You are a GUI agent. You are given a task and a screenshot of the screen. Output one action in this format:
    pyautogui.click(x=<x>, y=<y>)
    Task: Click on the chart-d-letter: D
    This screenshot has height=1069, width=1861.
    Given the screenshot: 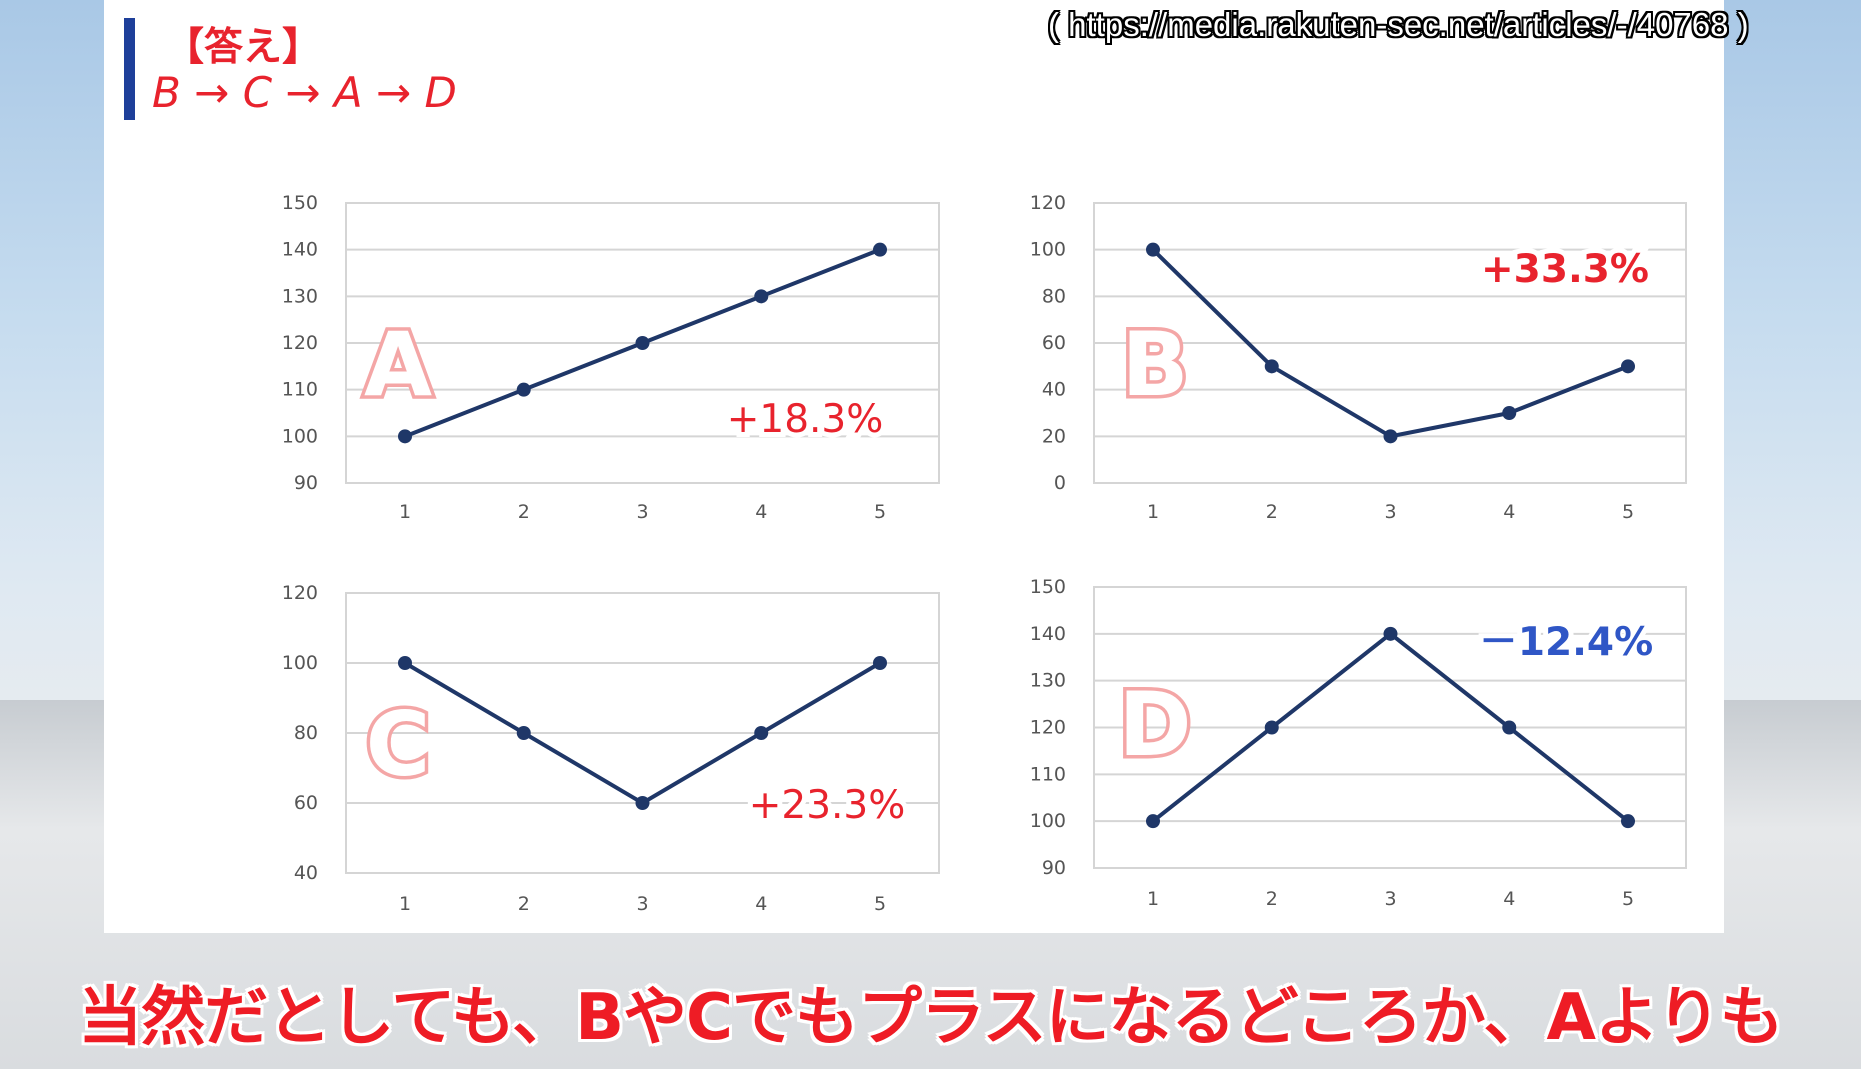 What is the action you would take?
    pyautogui.click(x=1154, y=724)
    